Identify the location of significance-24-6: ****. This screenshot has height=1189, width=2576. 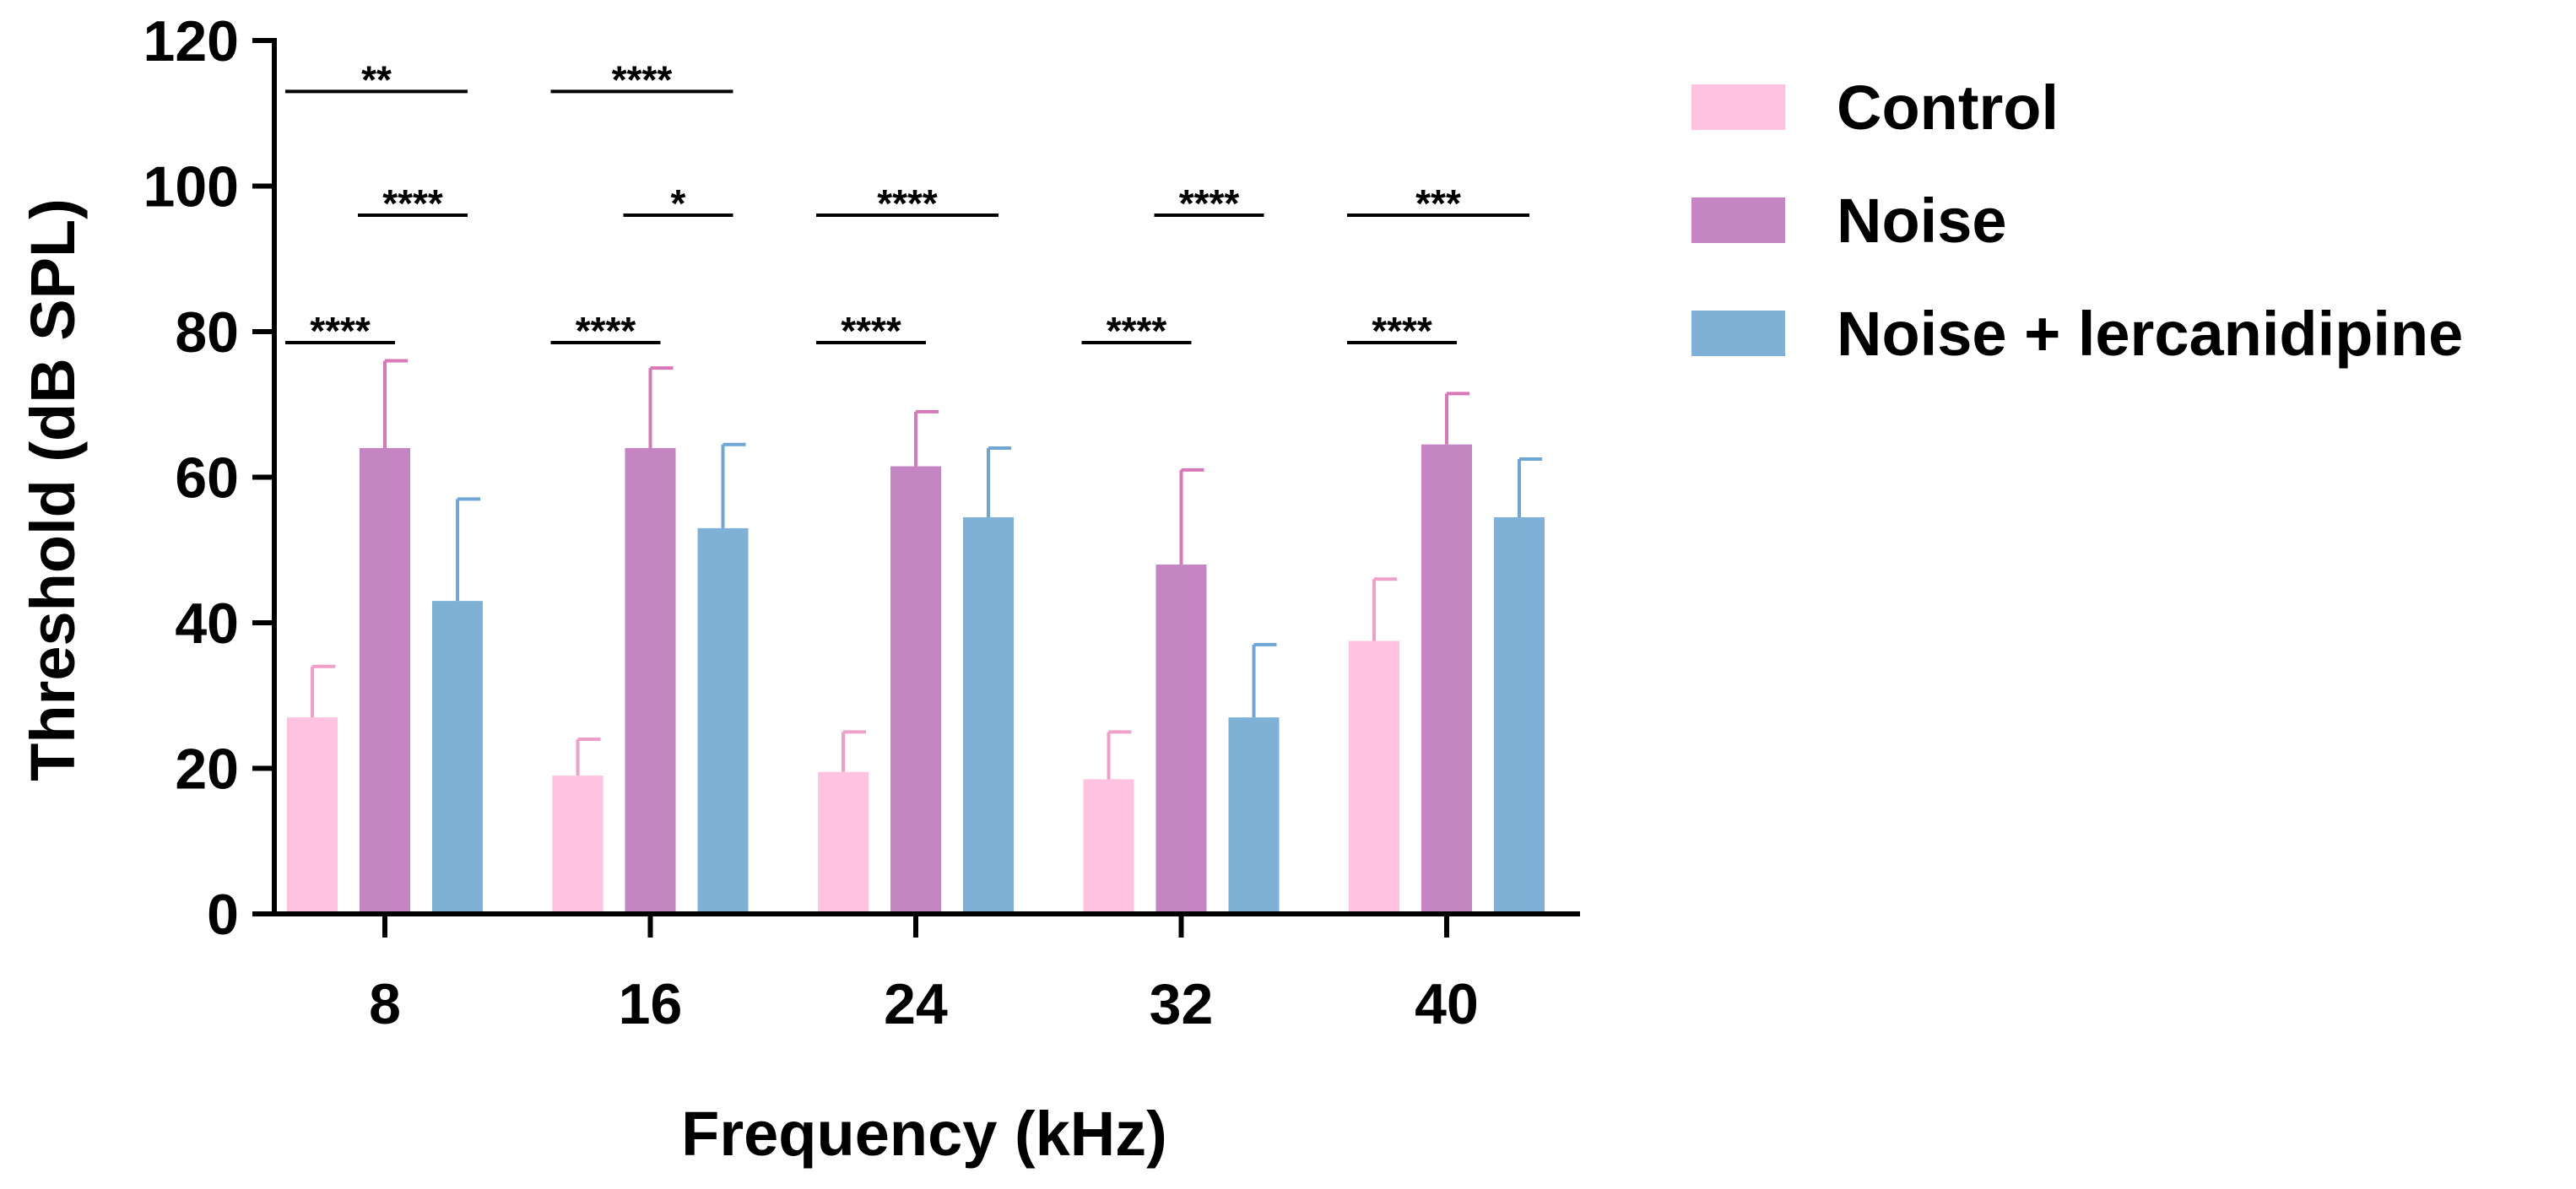
(871, 331).